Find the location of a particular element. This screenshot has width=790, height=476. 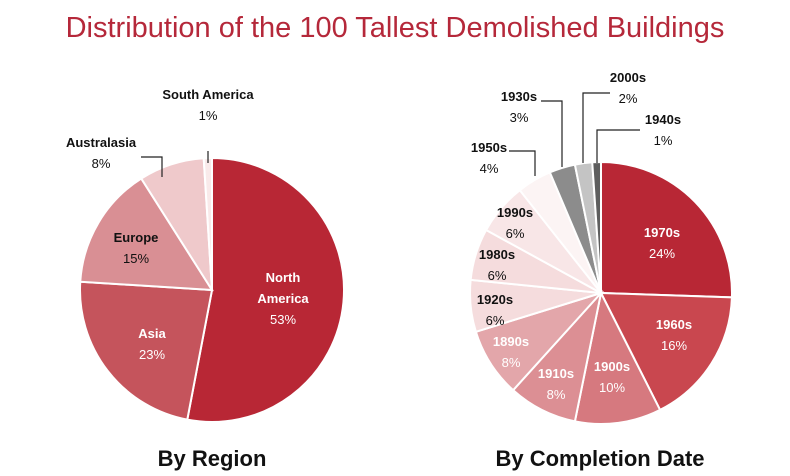

slice-label-1940s: 1940s 1% is located at coordinates (663, 130).